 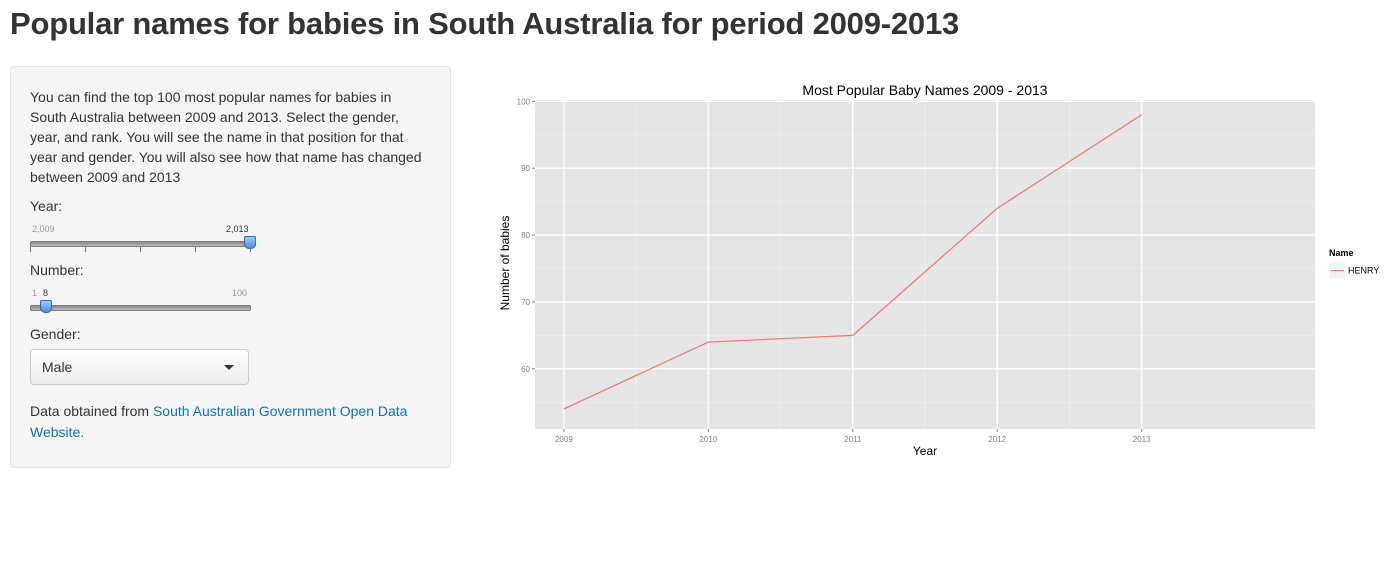 What do you see at coordinates (1363, 271) in the screenshot?
I see `legend-label: HENRY` at bounding box center [1363, 271].